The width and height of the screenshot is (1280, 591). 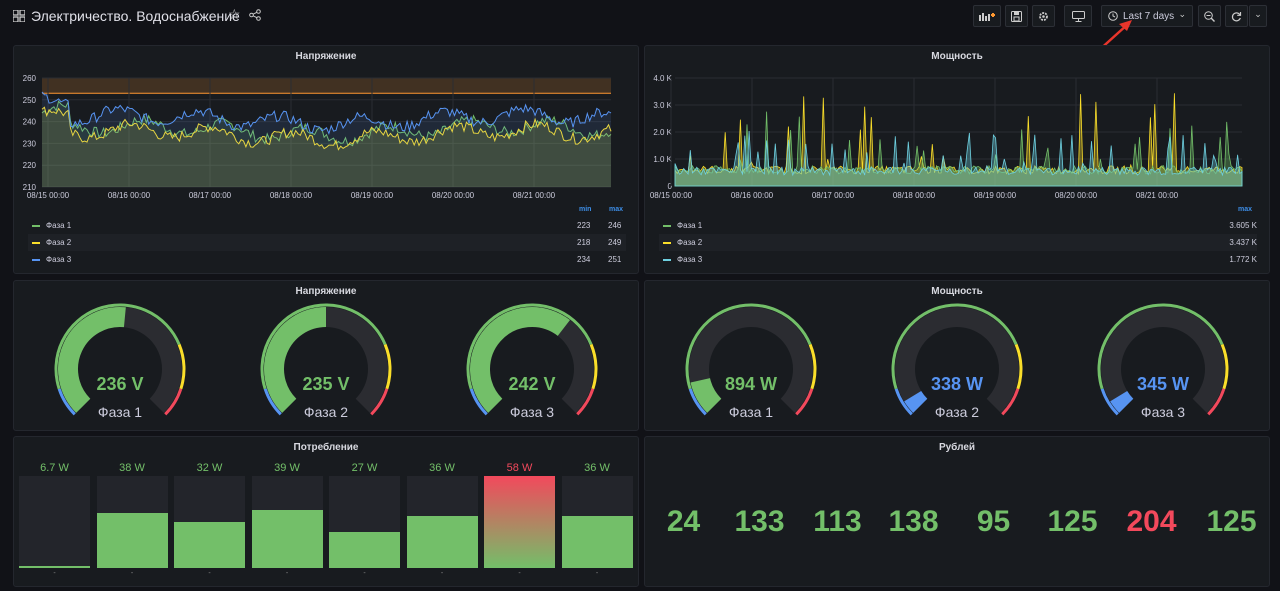 I want to click on gauge: 345 W Фаза 3, so click(x=1163, y=356).